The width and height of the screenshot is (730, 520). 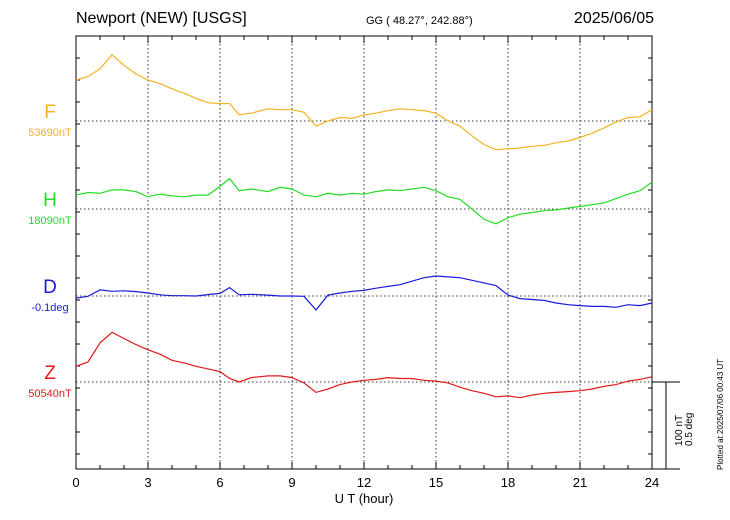 What do you see at coordinates (652, 482) in the screenshot?
I see `x-tick-label: 24` at bounding box center [652, 482].